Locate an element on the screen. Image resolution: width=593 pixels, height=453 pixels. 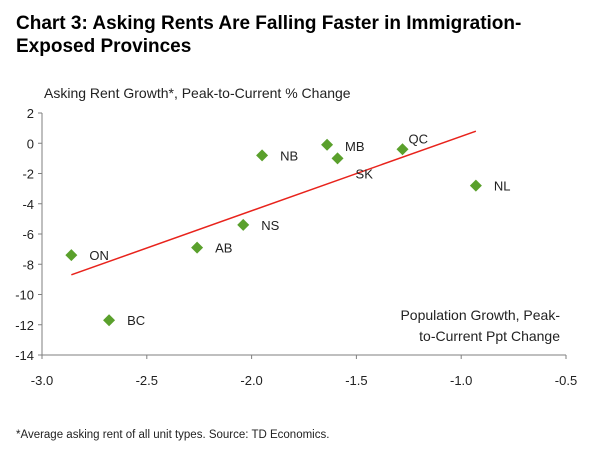
point-label-bc: BC is located at coordinates (136, 320).